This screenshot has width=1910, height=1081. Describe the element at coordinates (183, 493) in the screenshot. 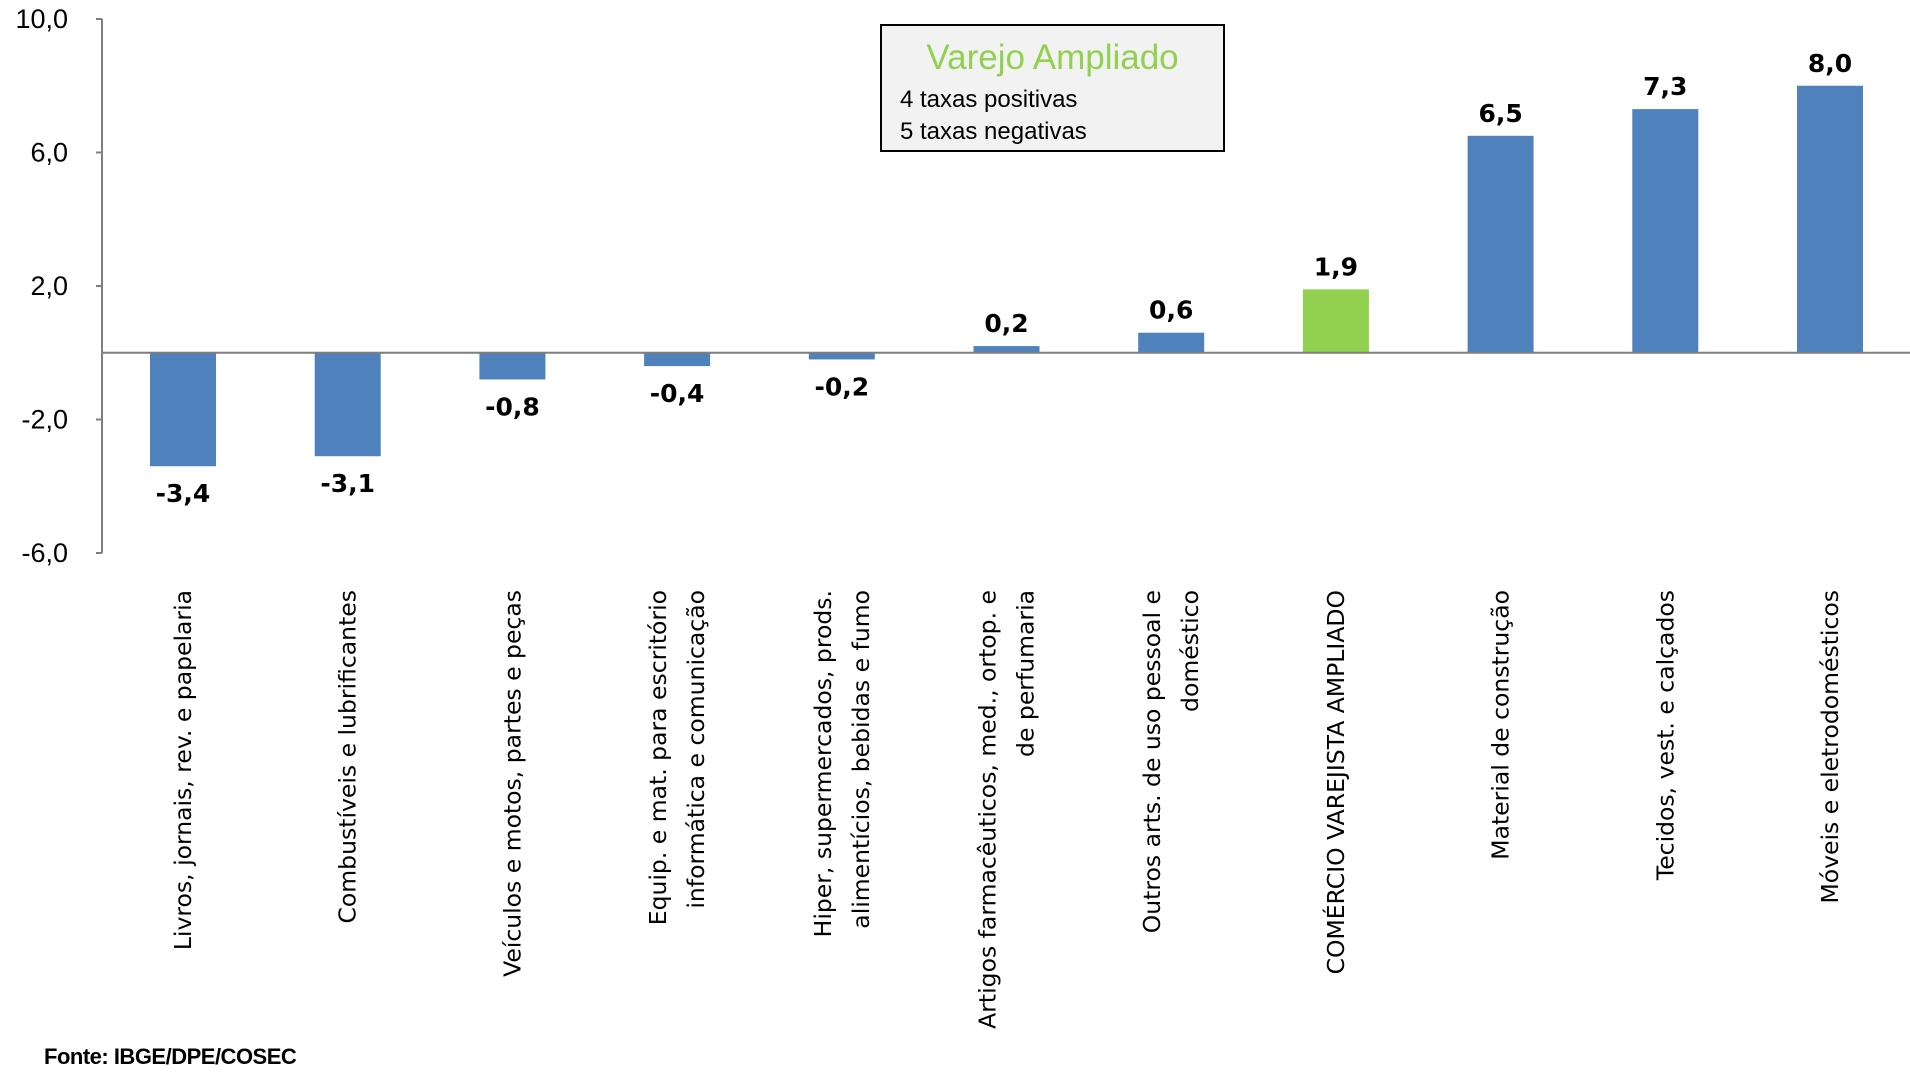

I see `data-label: -3,4` at that location.